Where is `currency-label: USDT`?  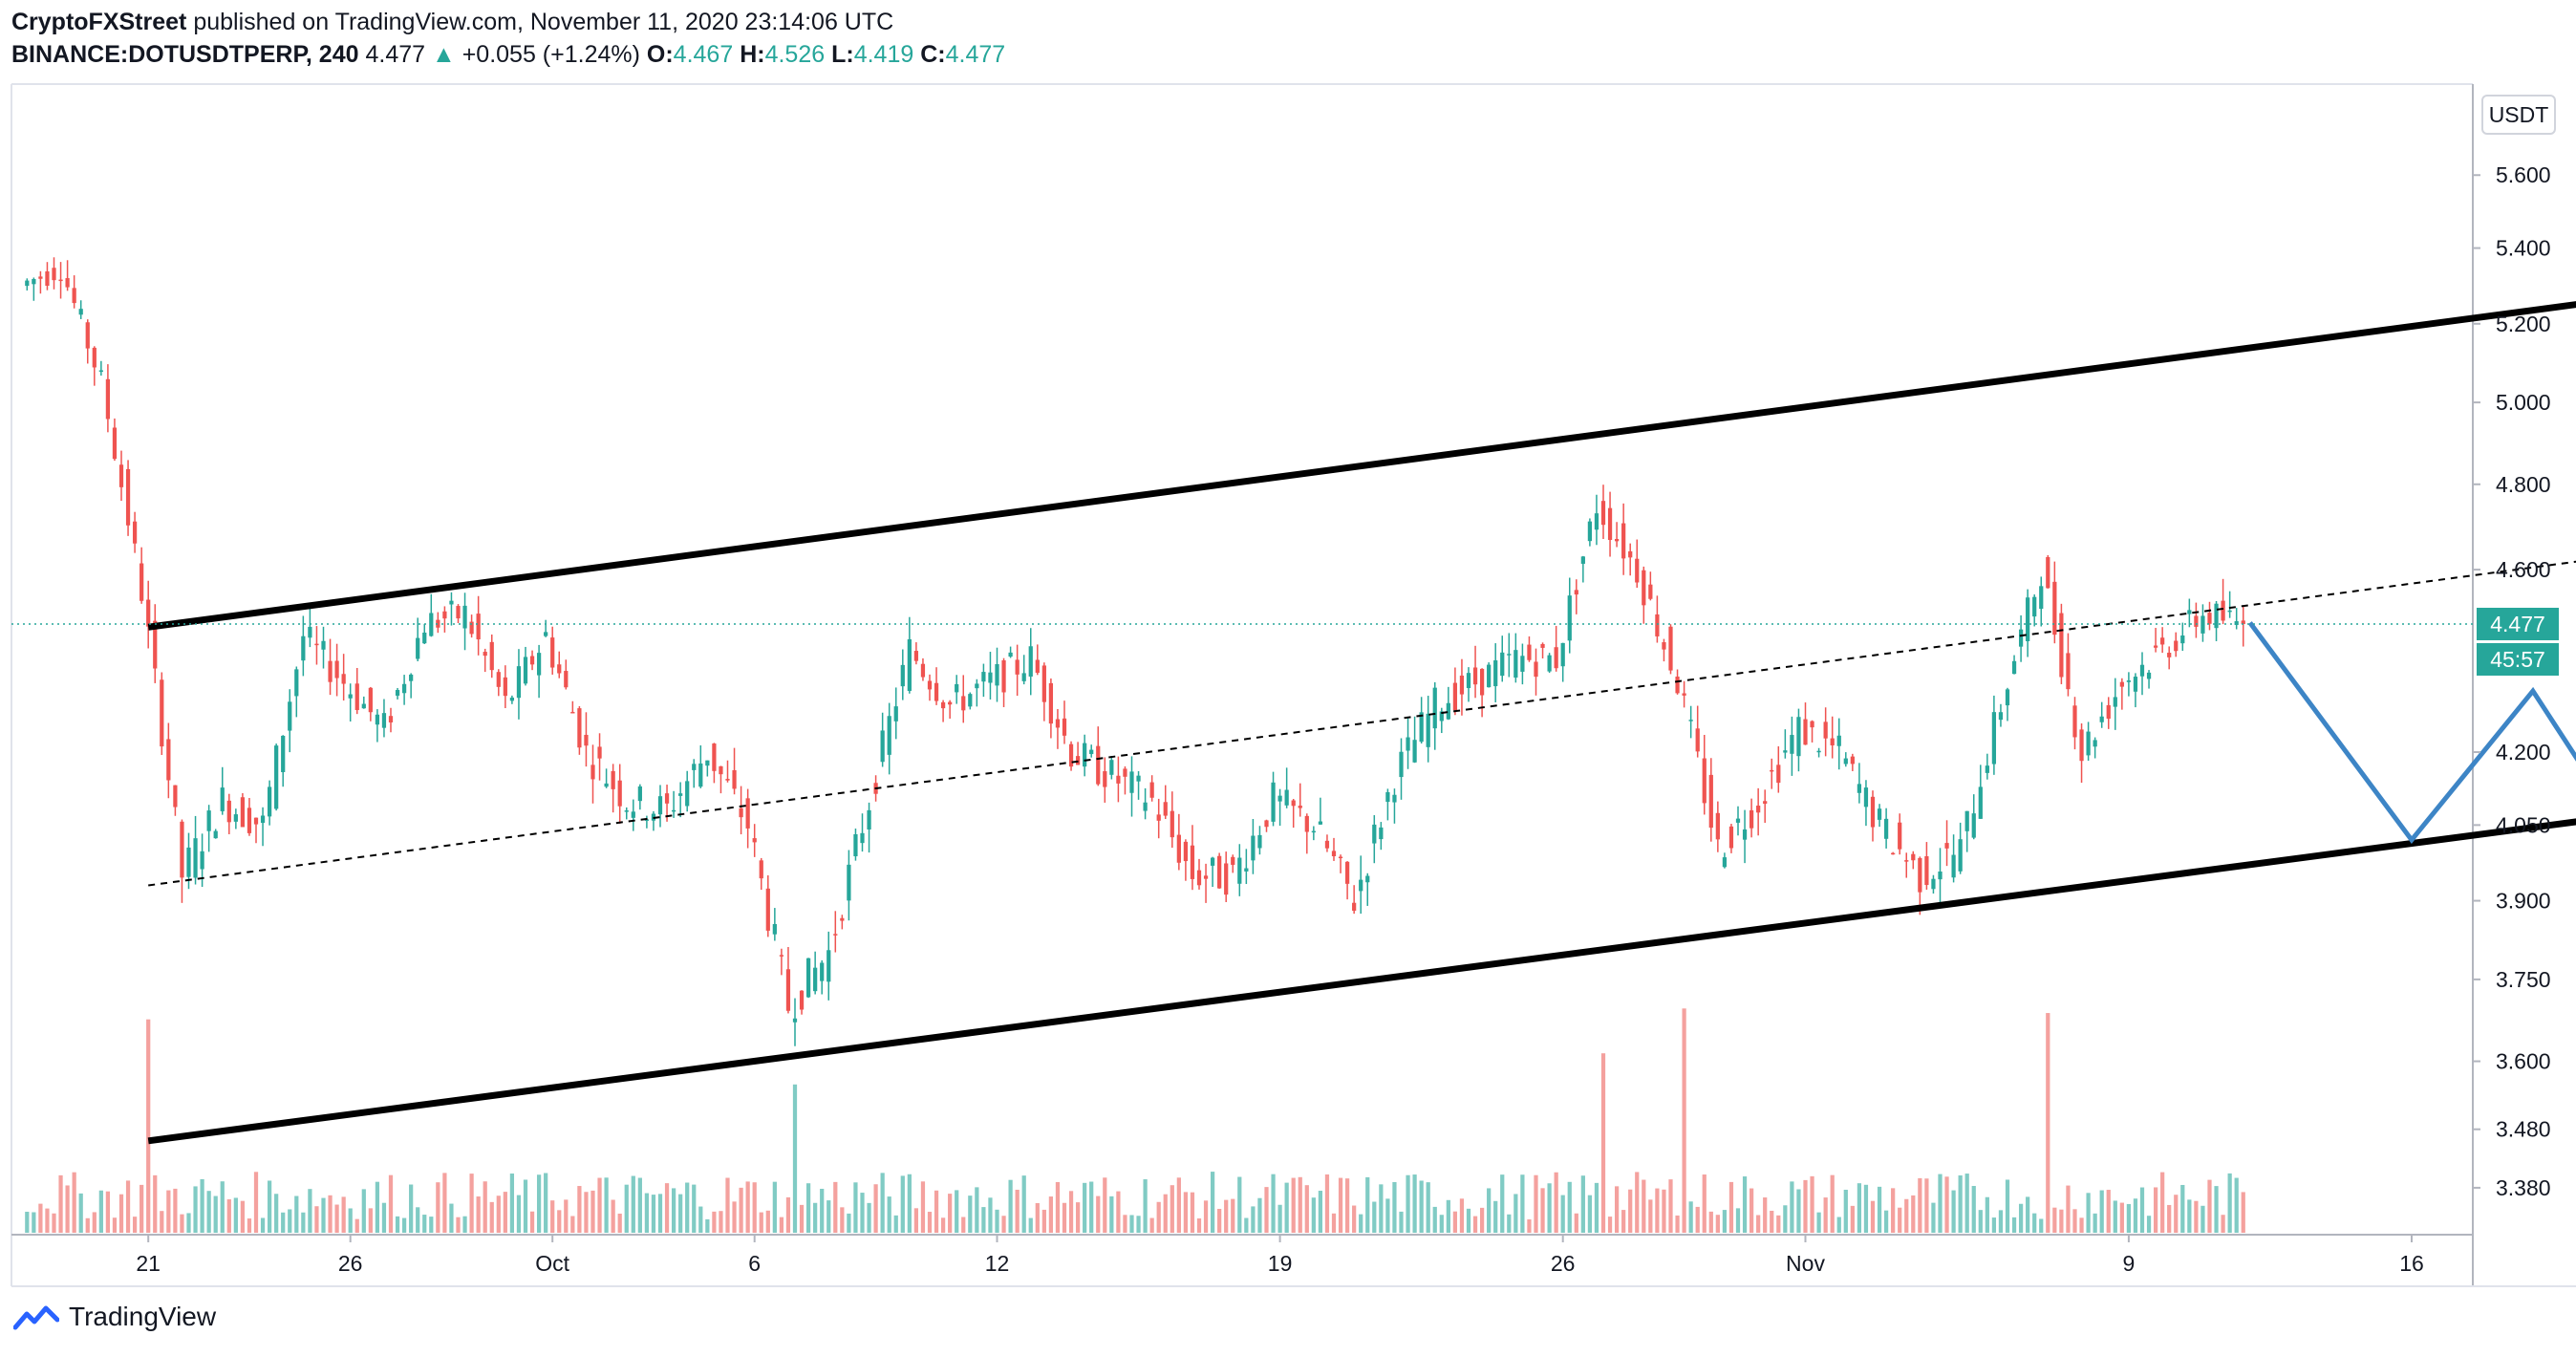 currency-label: USDT is located at coordinates (2519, 114).